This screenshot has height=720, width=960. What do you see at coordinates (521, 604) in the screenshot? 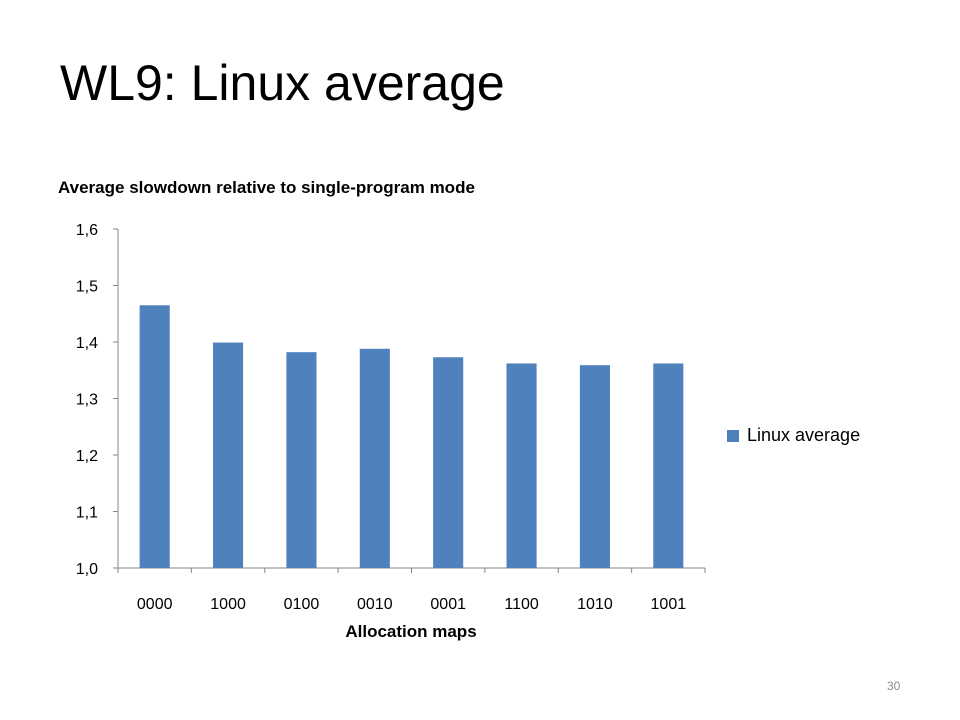
I see `x-tick-label: 1100` at bounding box center [521, 604].